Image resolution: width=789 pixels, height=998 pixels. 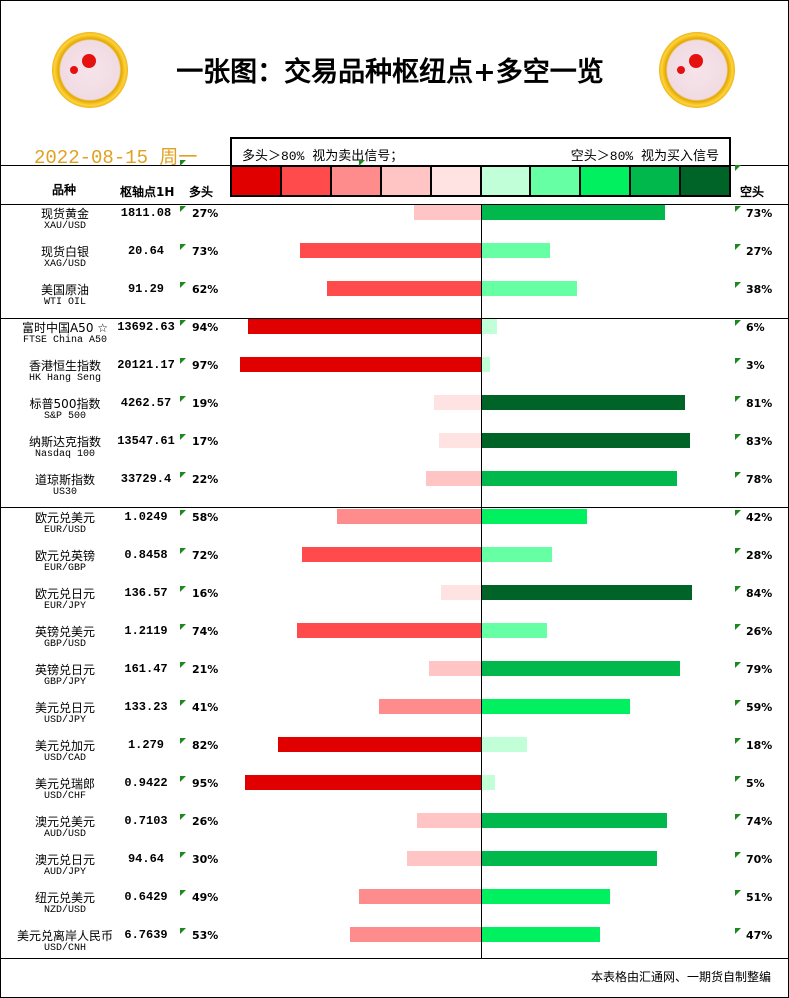 What do you see at coordinates (759, 707) in the screenshot?
I see `short-percent: 59%` at bounding box center [759, 707].